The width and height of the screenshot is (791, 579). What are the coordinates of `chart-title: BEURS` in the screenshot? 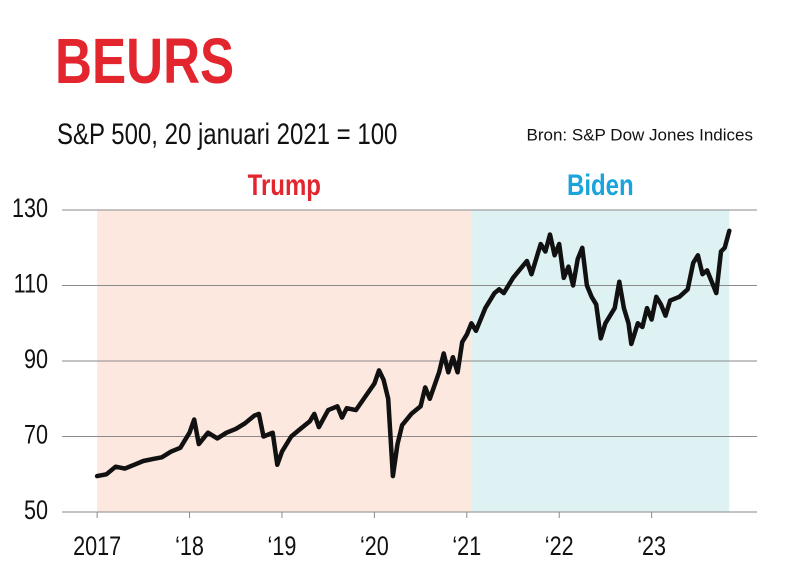 It's located at (144, 62).